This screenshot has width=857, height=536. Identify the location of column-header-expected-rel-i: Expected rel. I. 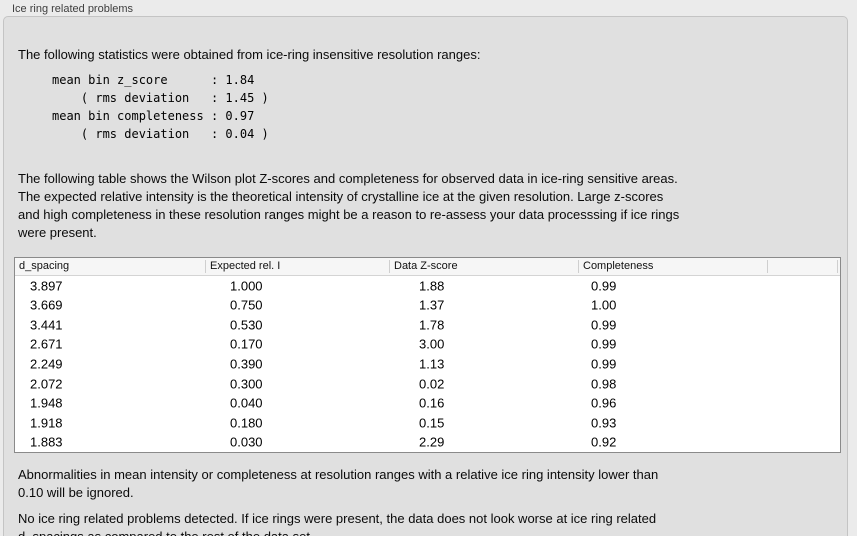
(245, 266).